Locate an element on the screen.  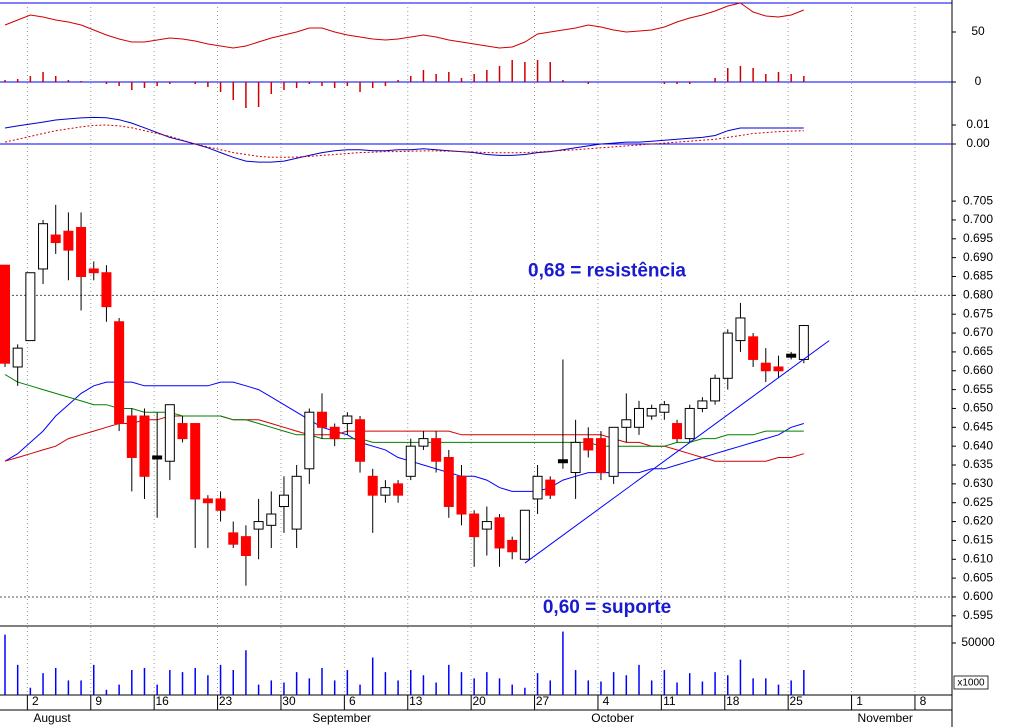
y-tick-label: 0.595 is located at coordinates (978, 615).